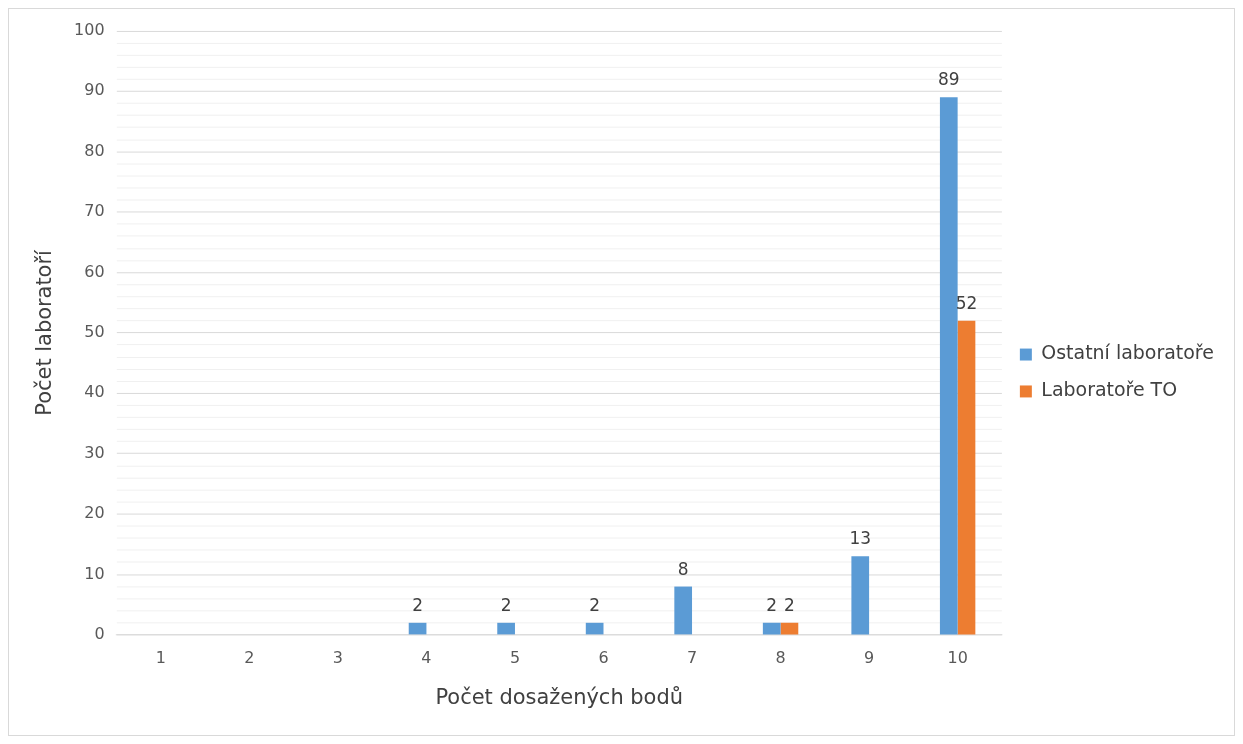 Image resolution: width=1243 pixels, height=744 pixels. What do you see at coordinates (94, 392) in the screenshot?
I see `y-tick-label: 40` at bounding box center [94, 392].